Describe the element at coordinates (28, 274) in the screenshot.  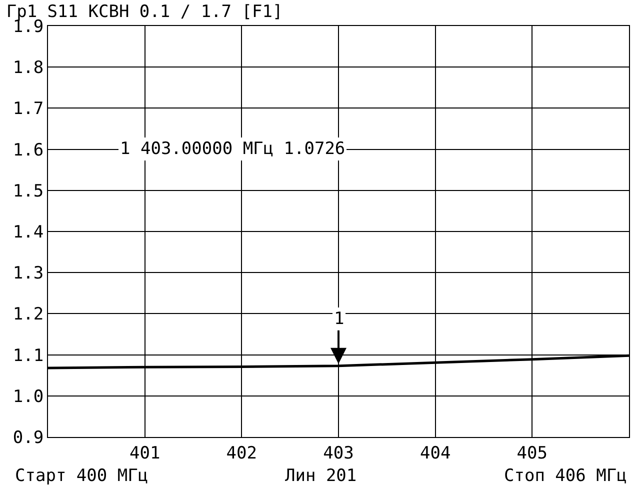
I see `y-tick-label: 1.3` at that location.